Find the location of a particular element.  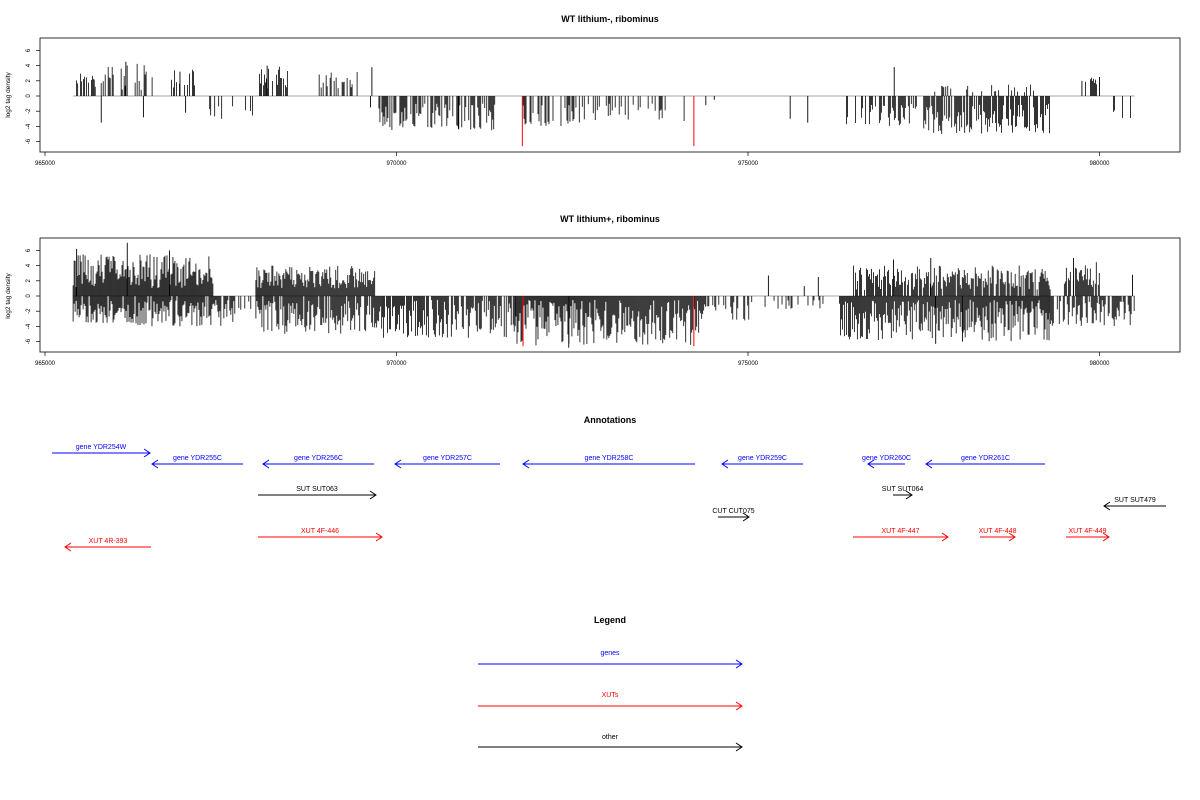

legend-label: genes is located at coordinates (610, 653).